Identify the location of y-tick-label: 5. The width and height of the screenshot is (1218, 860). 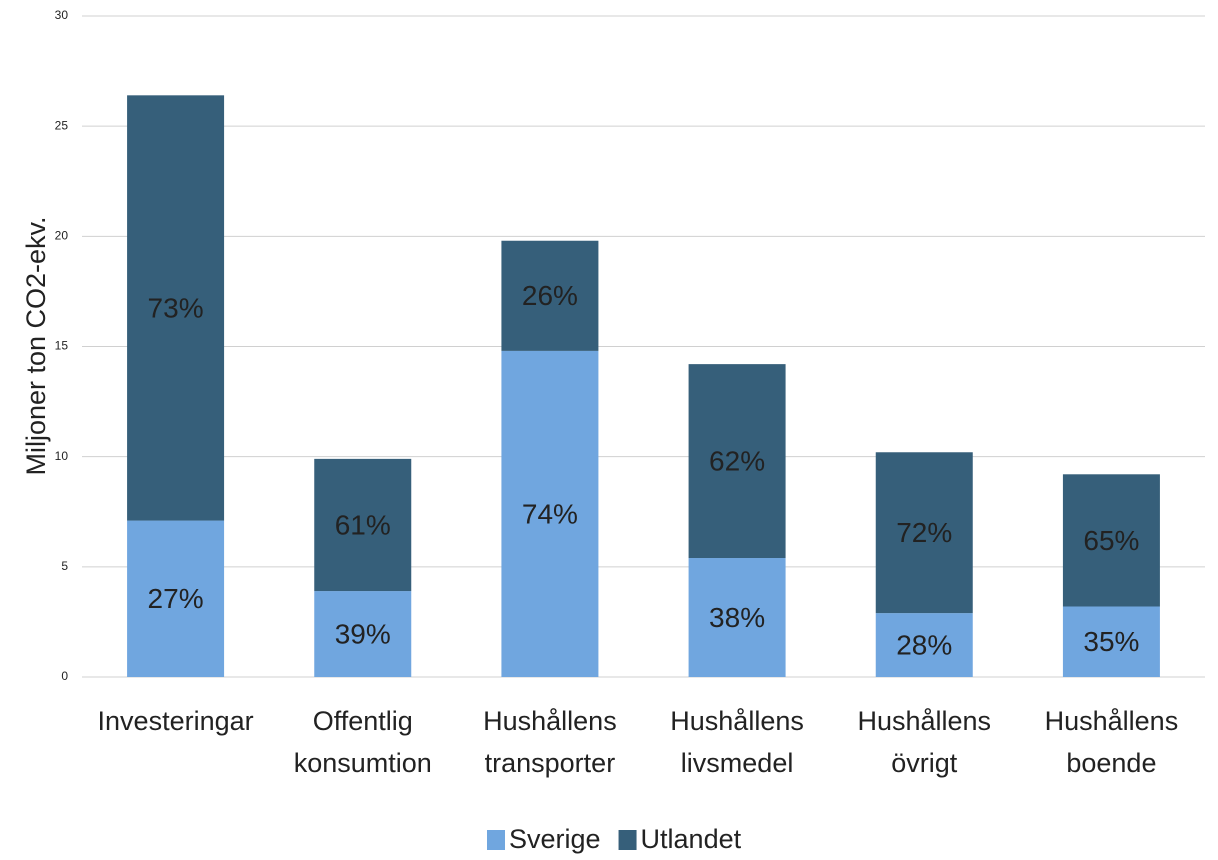
(64, 566).